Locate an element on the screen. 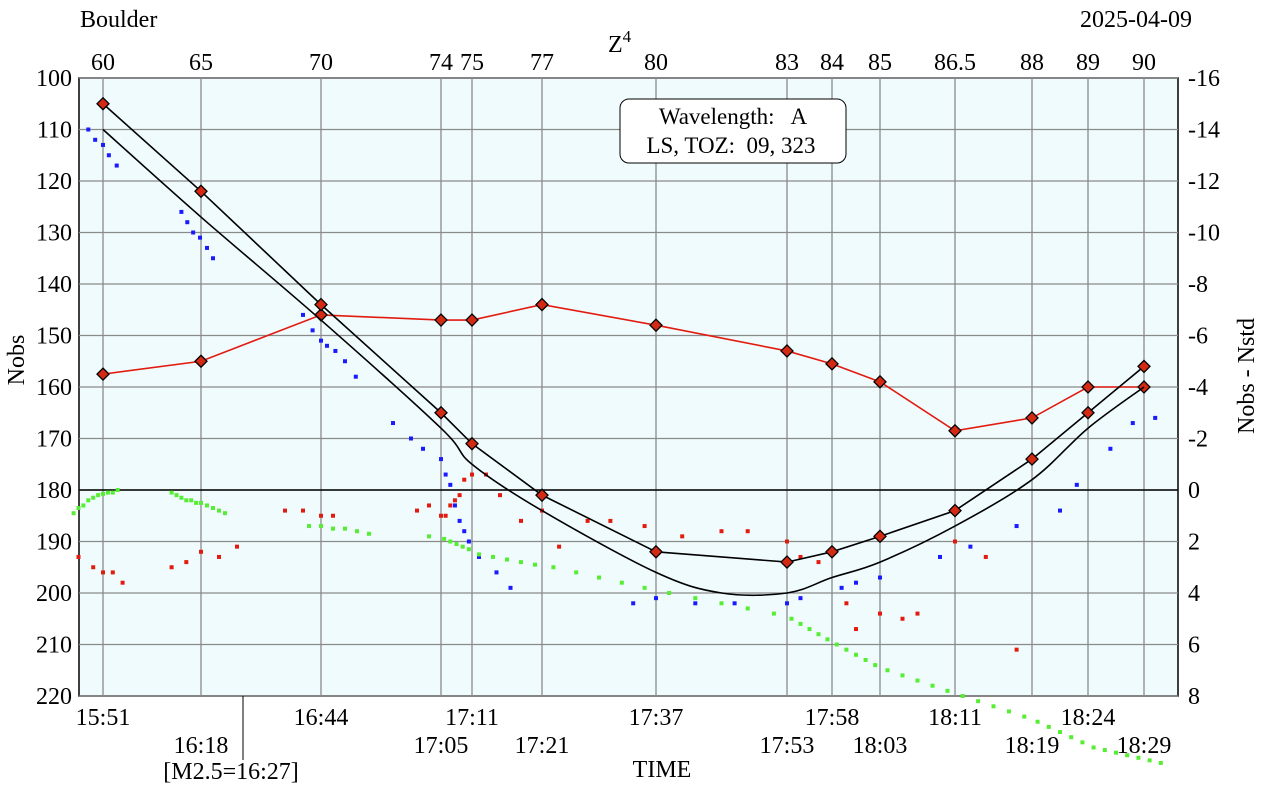 The width and height of the screenshot is (1276, 796). legend-line-2: LS, TOZ: 09, 323 is located at coordinates (730, 145).